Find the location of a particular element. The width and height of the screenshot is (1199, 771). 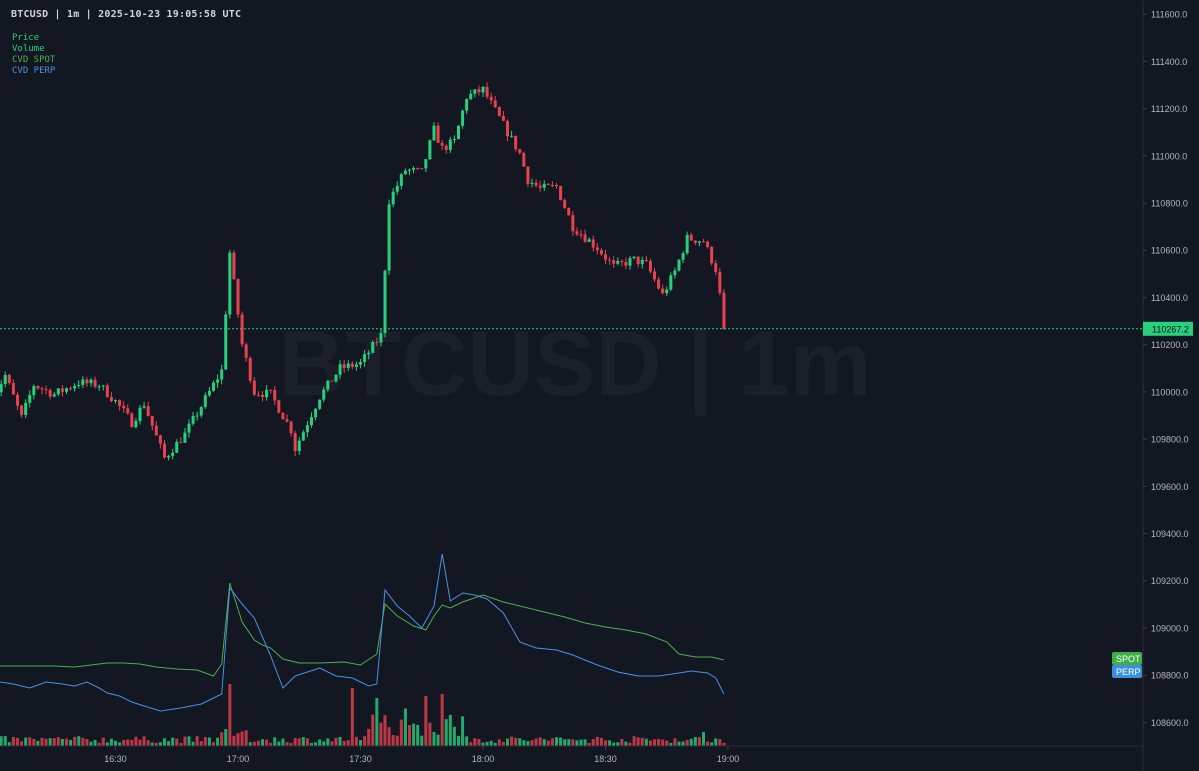

interval-label: 1m is located at coordinates (73, 14).